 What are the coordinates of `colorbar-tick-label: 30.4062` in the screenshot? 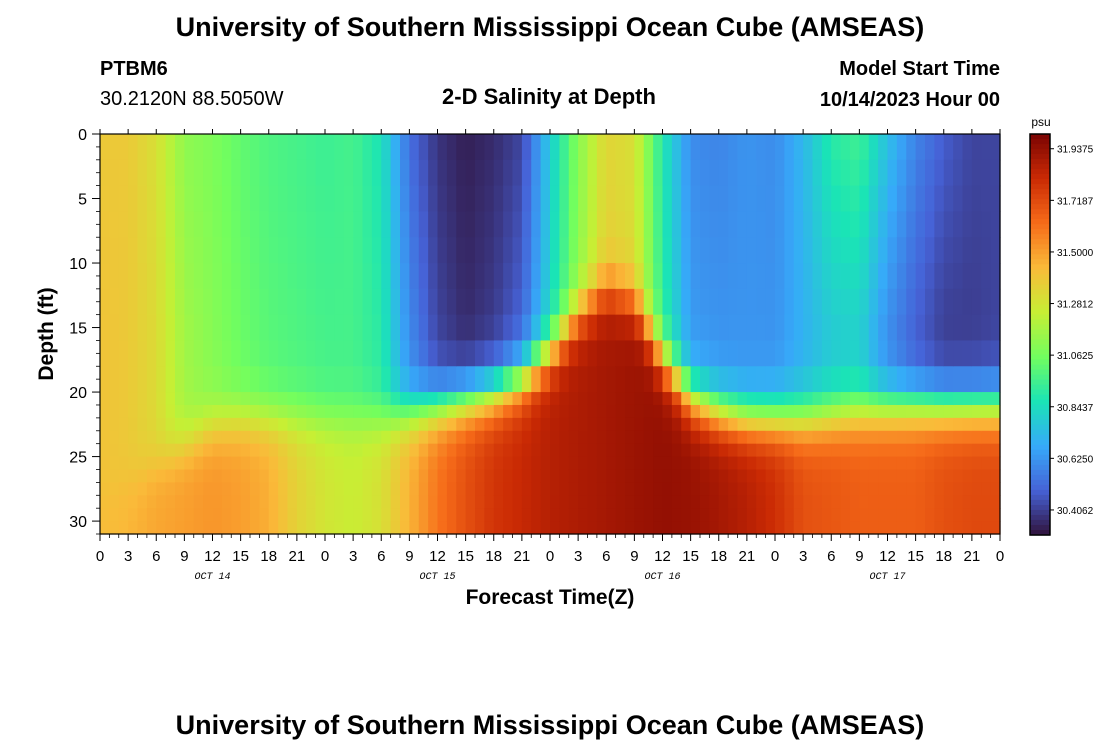 It's located at (1075, 511).